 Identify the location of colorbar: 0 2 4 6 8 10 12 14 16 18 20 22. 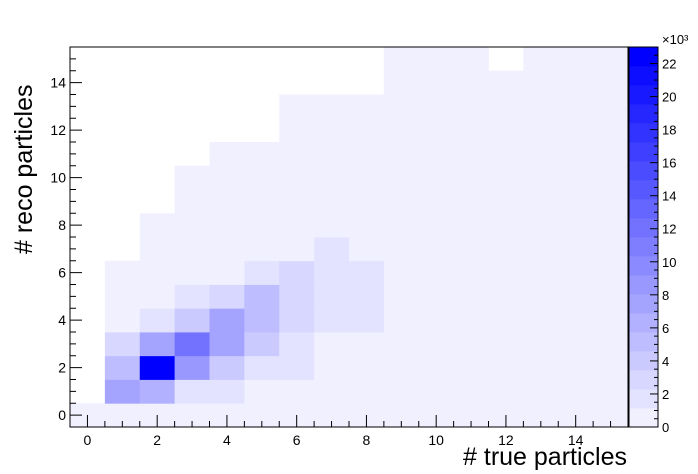
(652, 240).